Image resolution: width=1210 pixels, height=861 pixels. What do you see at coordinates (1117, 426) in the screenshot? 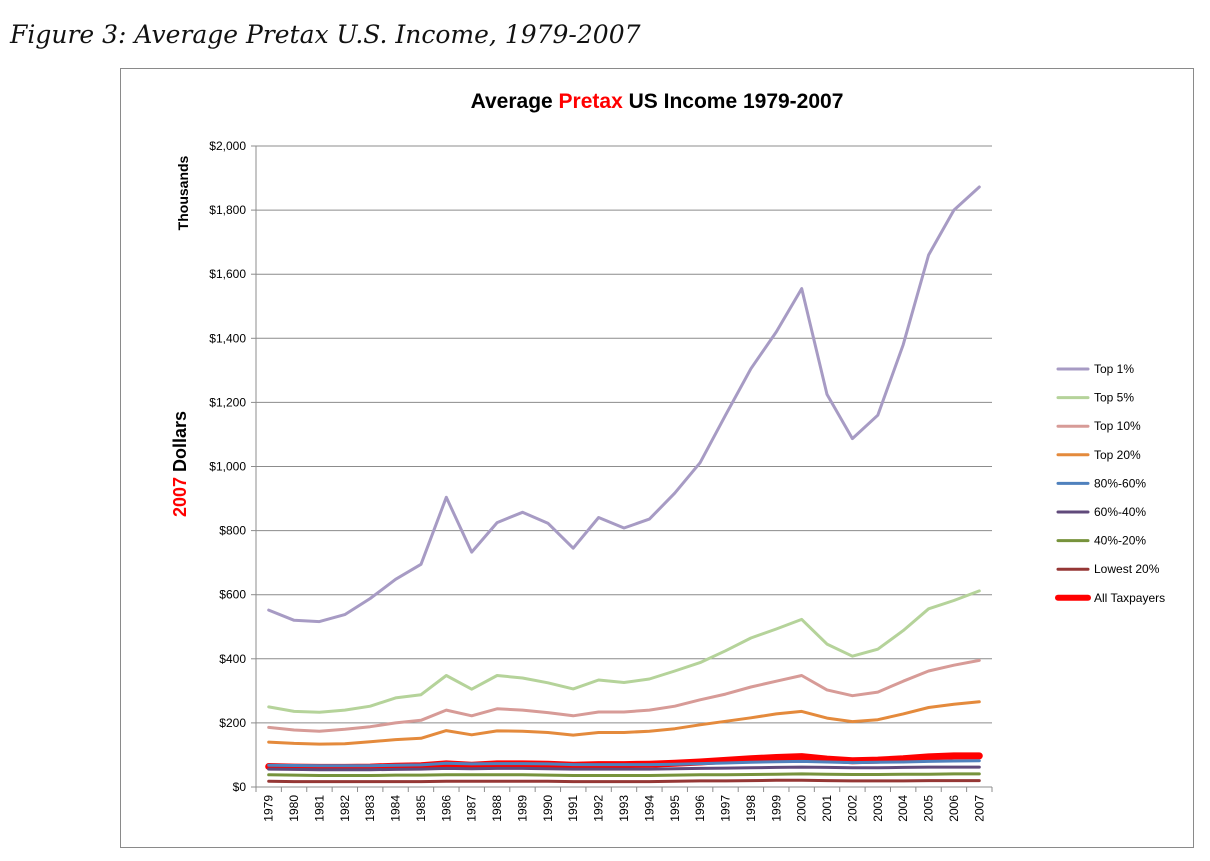
I see `legend-label: Top 10%` at bounding box center [1117, 426].